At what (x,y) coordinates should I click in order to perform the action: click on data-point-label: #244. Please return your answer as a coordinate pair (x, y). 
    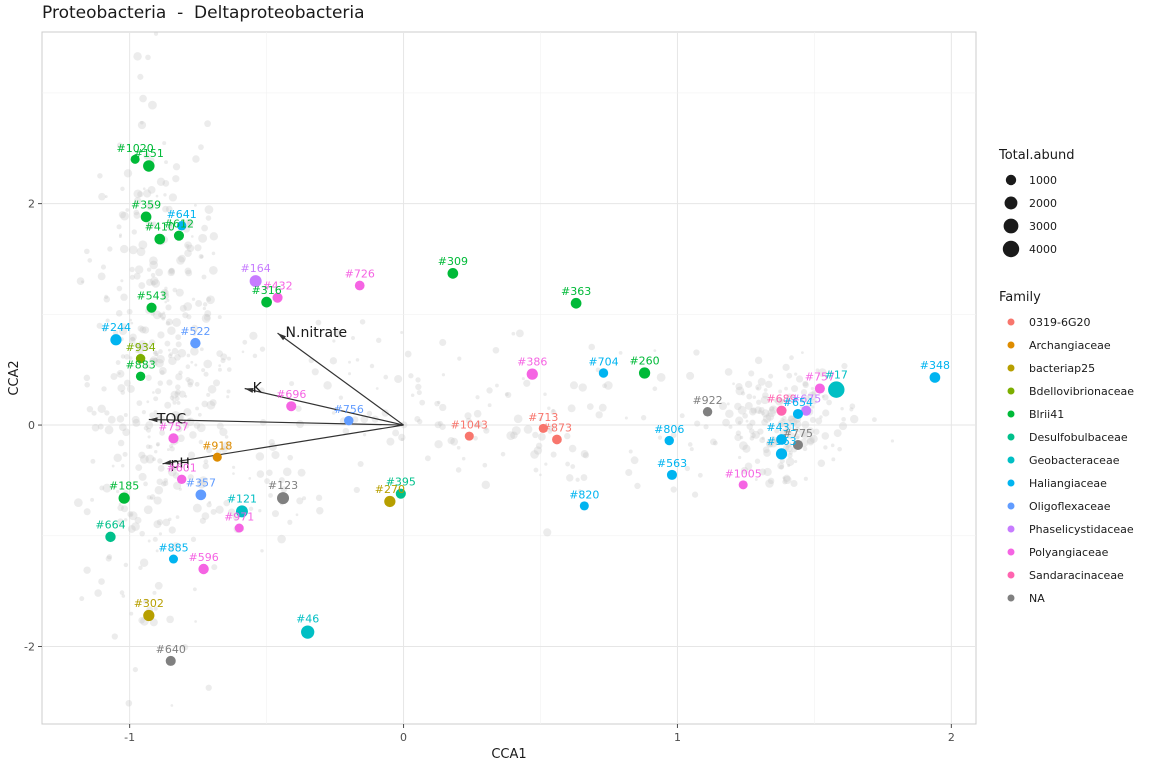
    Looking at the image, I should click on (116, 327).